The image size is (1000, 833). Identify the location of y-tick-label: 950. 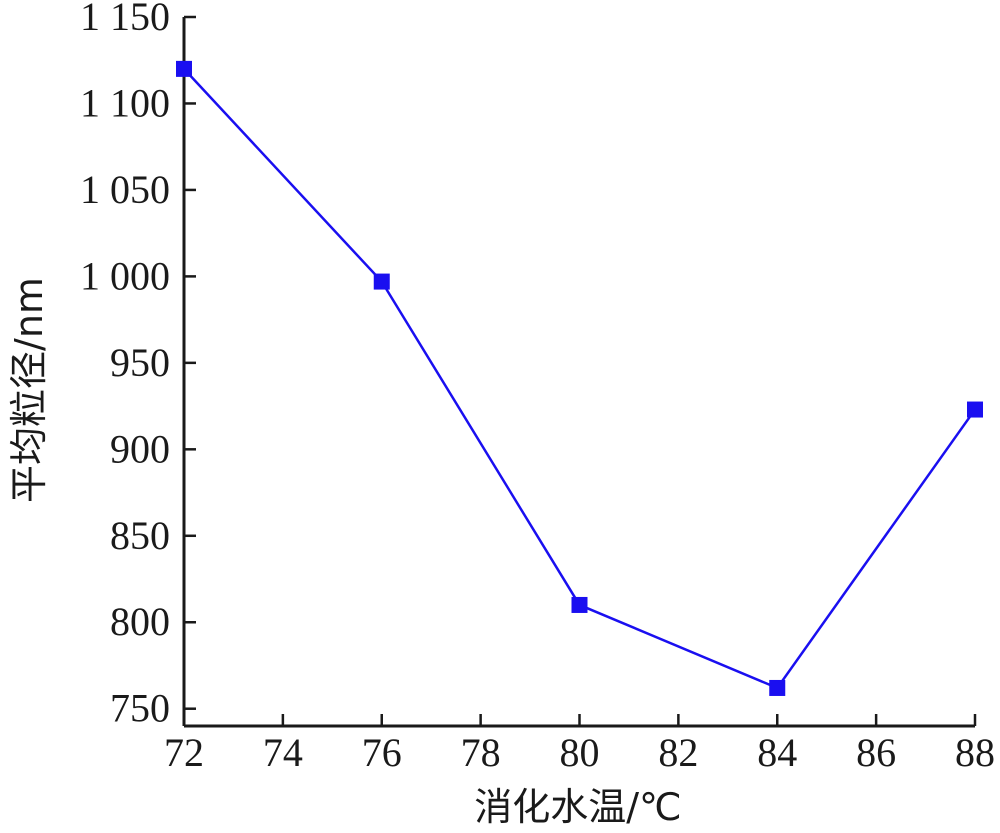
(140, 362).